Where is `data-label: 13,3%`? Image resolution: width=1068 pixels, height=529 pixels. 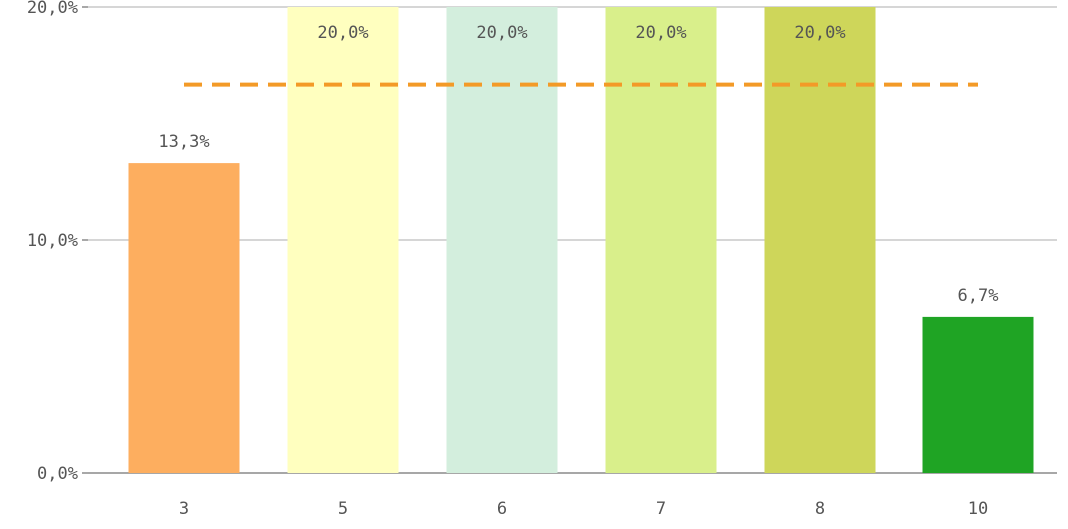 data-label: 13,3% is located at coordinates (183, 142).